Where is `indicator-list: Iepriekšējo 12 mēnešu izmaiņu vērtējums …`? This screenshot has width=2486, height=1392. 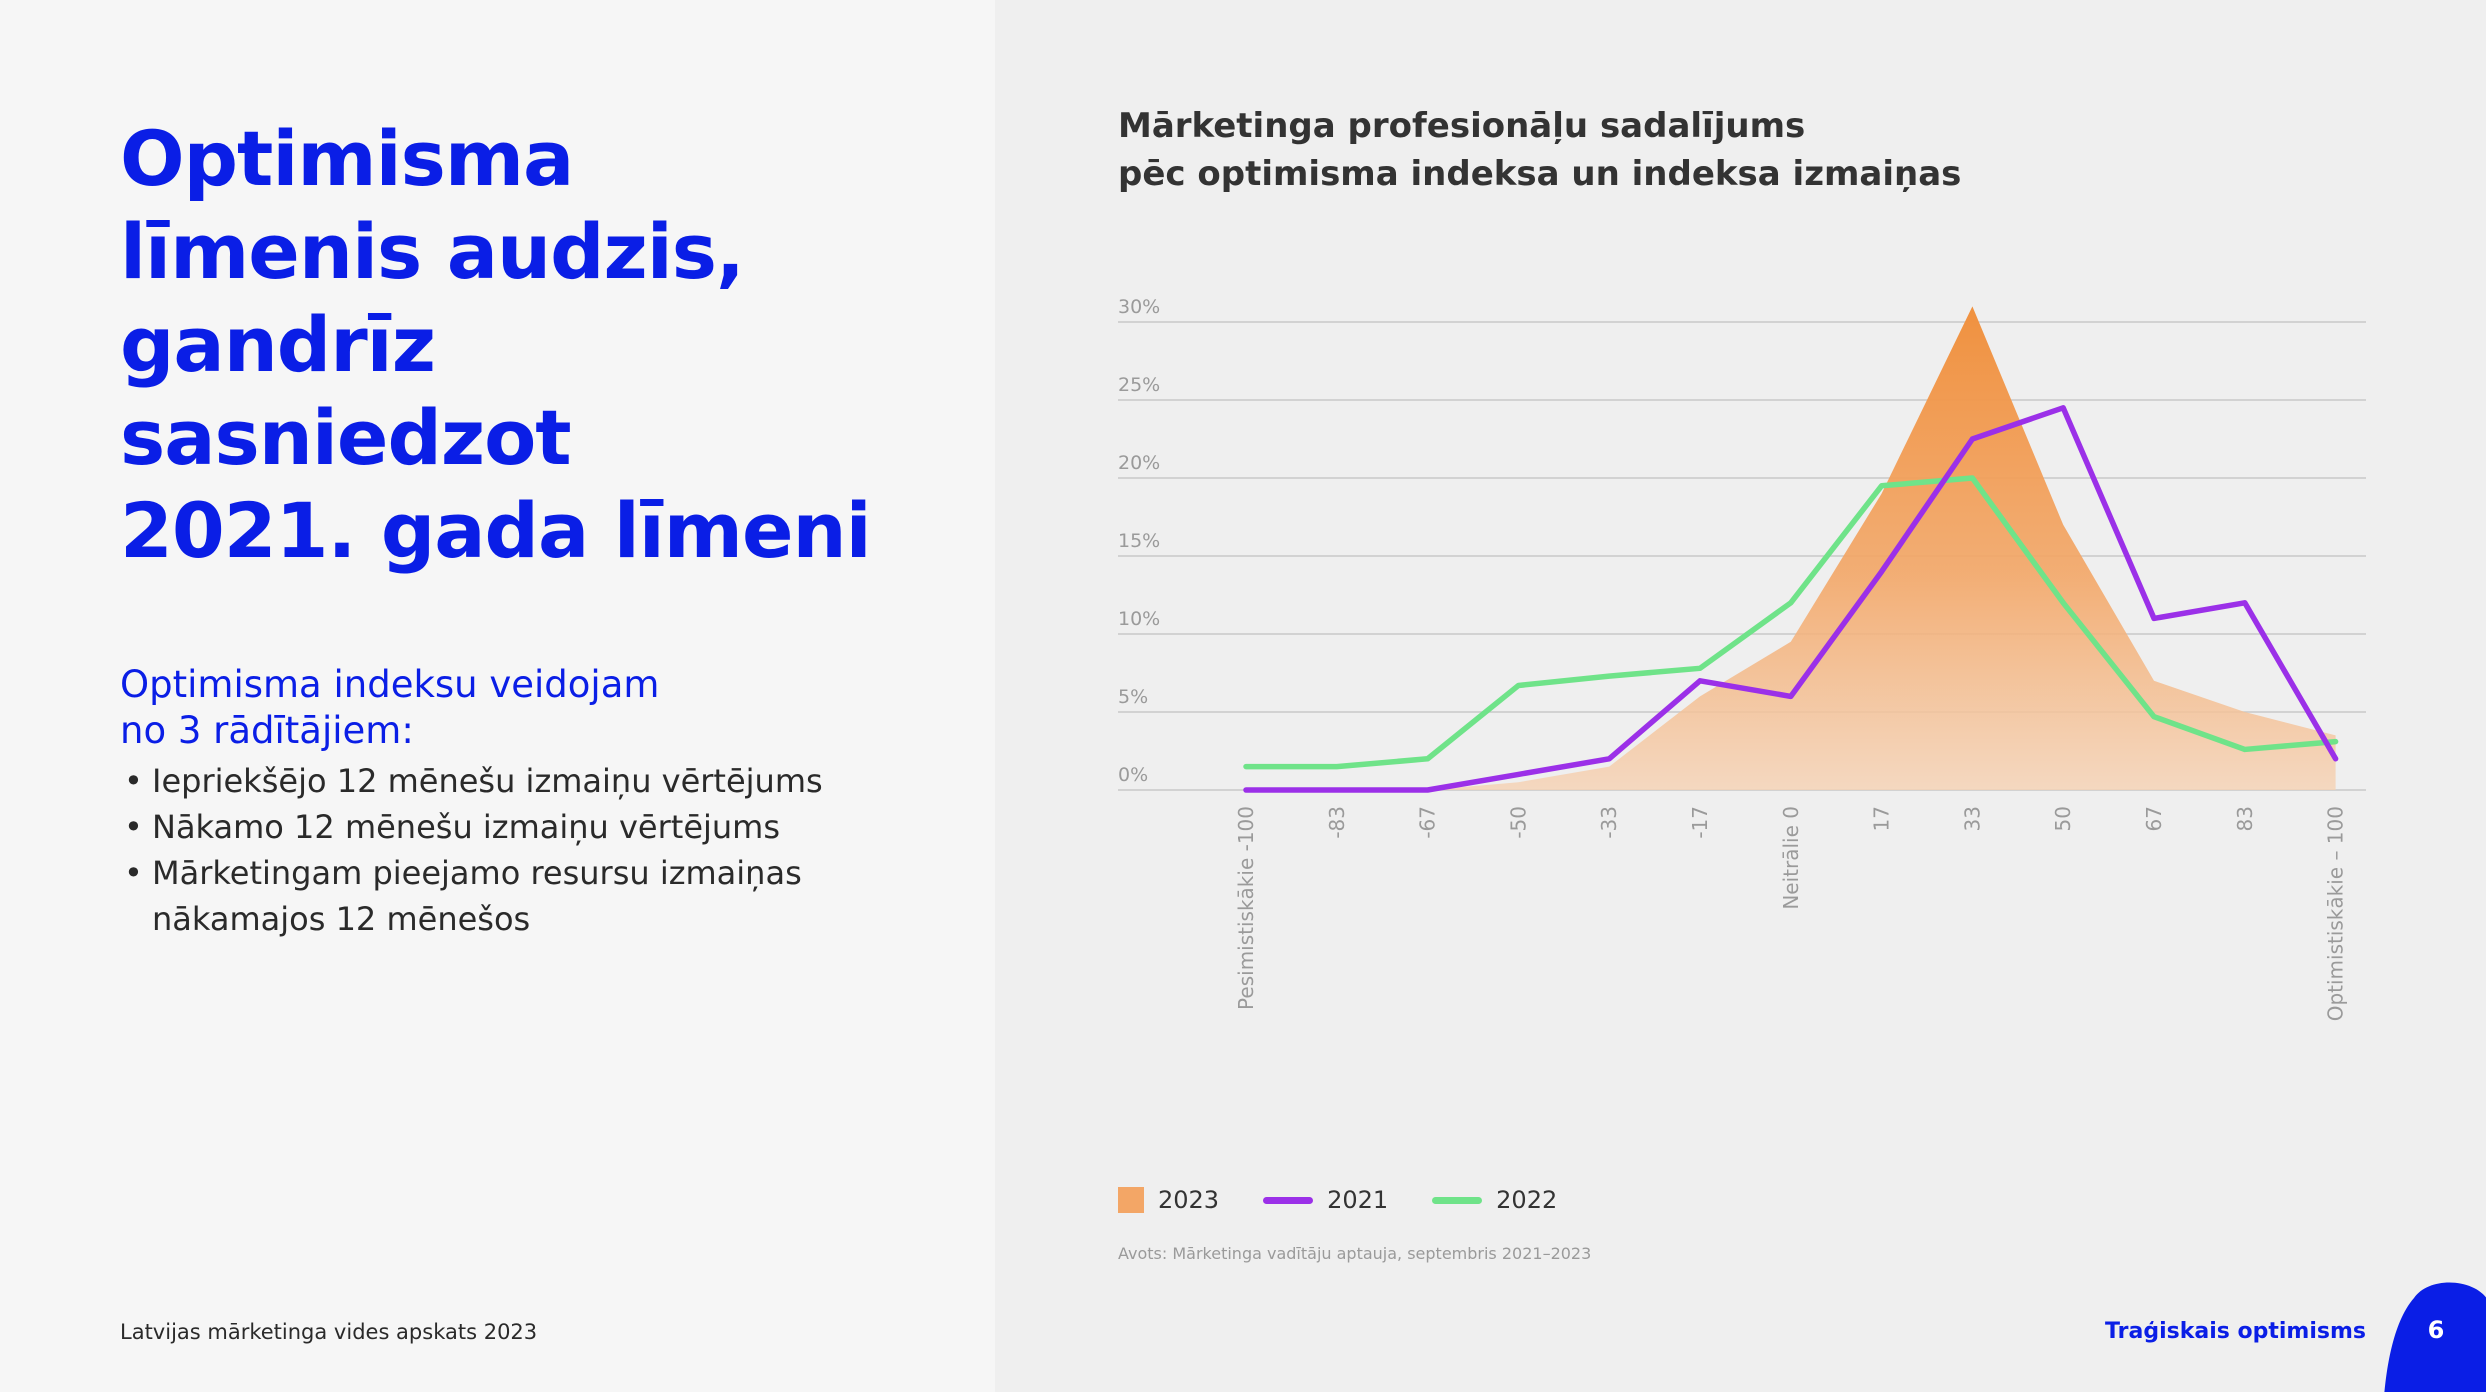
indicator-list: Iepriekšējo 12 mēnešu izmaiņu vērtējums … is located at coordinates (540, 850).